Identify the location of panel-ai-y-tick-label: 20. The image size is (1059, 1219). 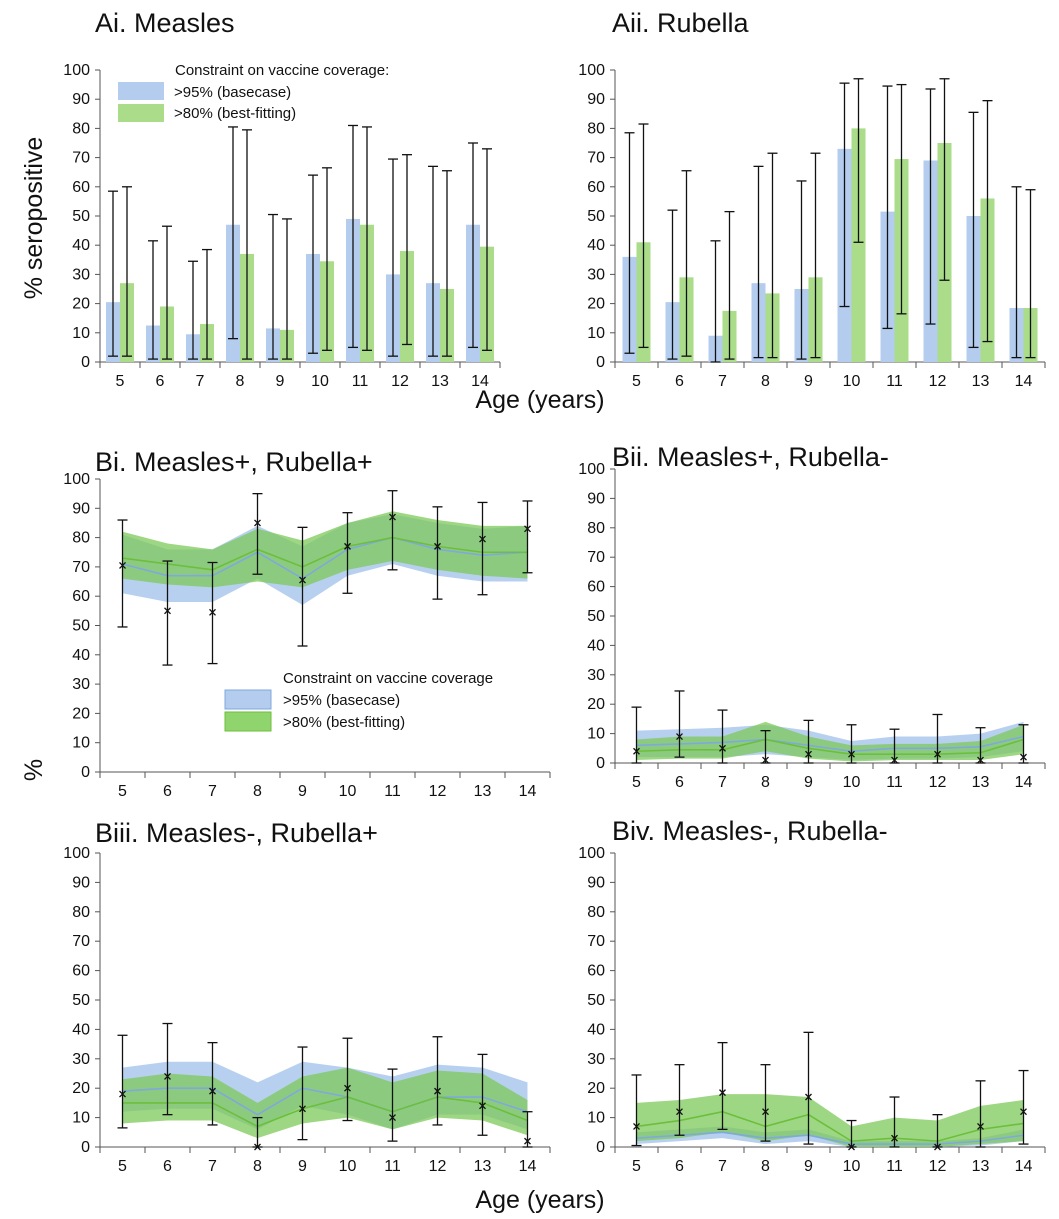
(81, 304).